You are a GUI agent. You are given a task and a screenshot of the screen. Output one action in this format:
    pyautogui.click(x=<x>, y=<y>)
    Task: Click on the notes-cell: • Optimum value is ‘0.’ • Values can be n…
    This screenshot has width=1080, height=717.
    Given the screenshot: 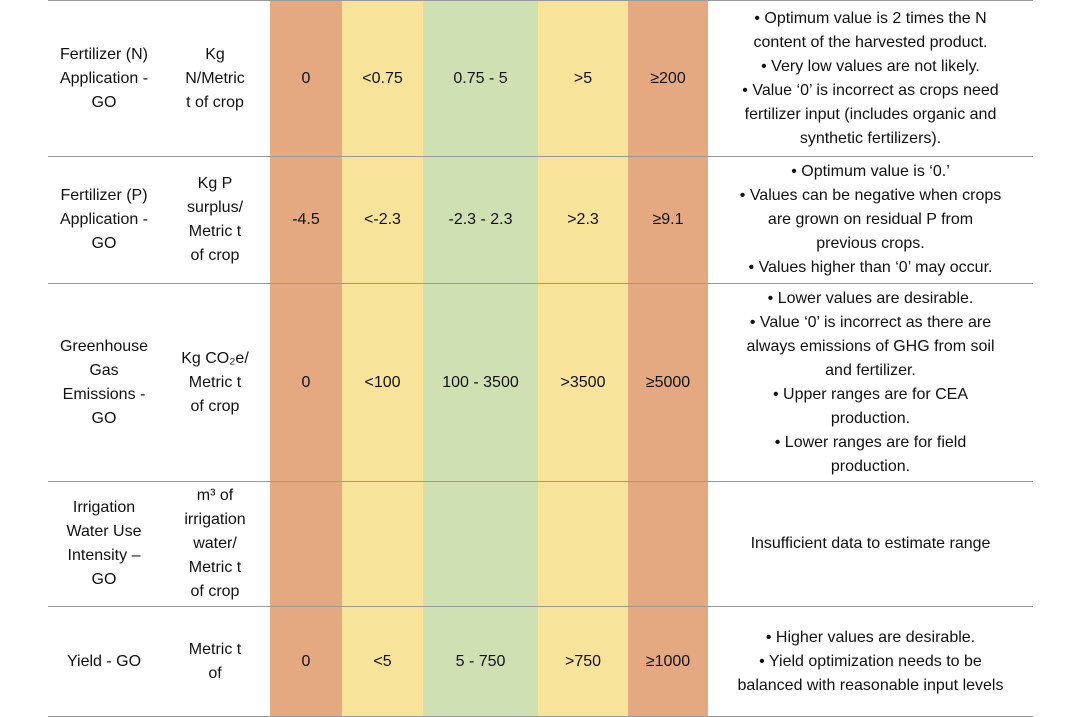 What is the action you would take?
    pyautogui.click(x=870, y=220)
    